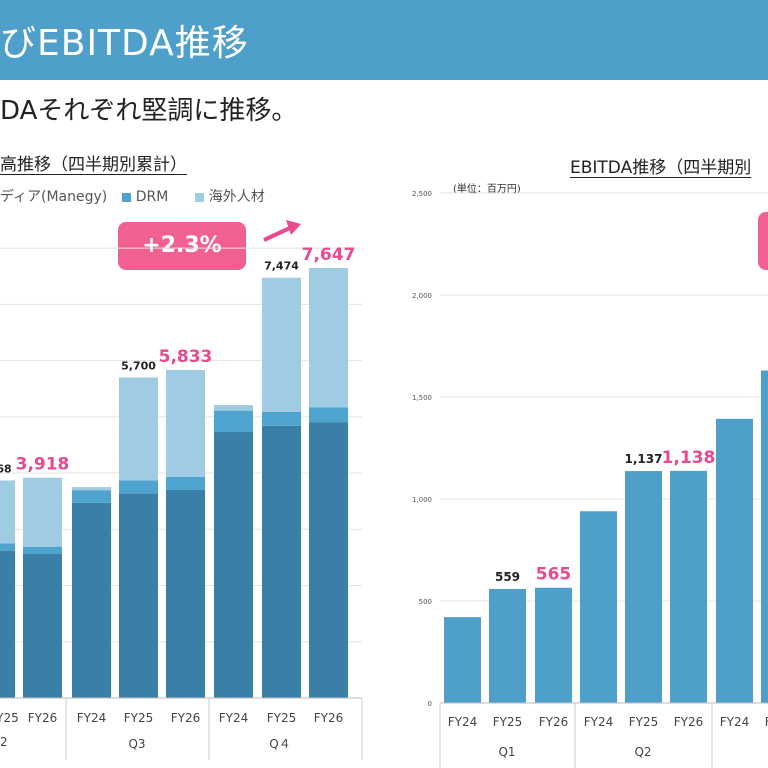 The height and width of the screenshot is (768, 768). Describe the element at coordinates (281, 266) in the screenshot. I see `left-total-label: 7,474` at that location.